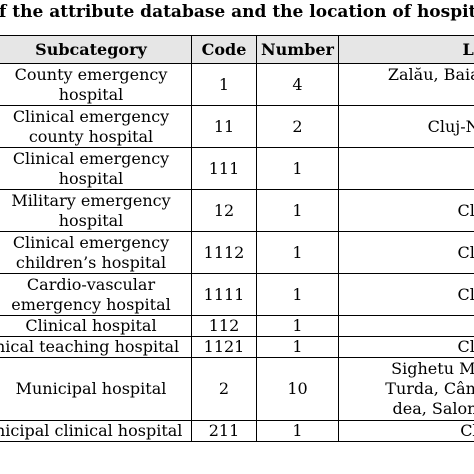  I want to click on subcategory-cell: Clinical emergency county hospital, so click(96, 126).